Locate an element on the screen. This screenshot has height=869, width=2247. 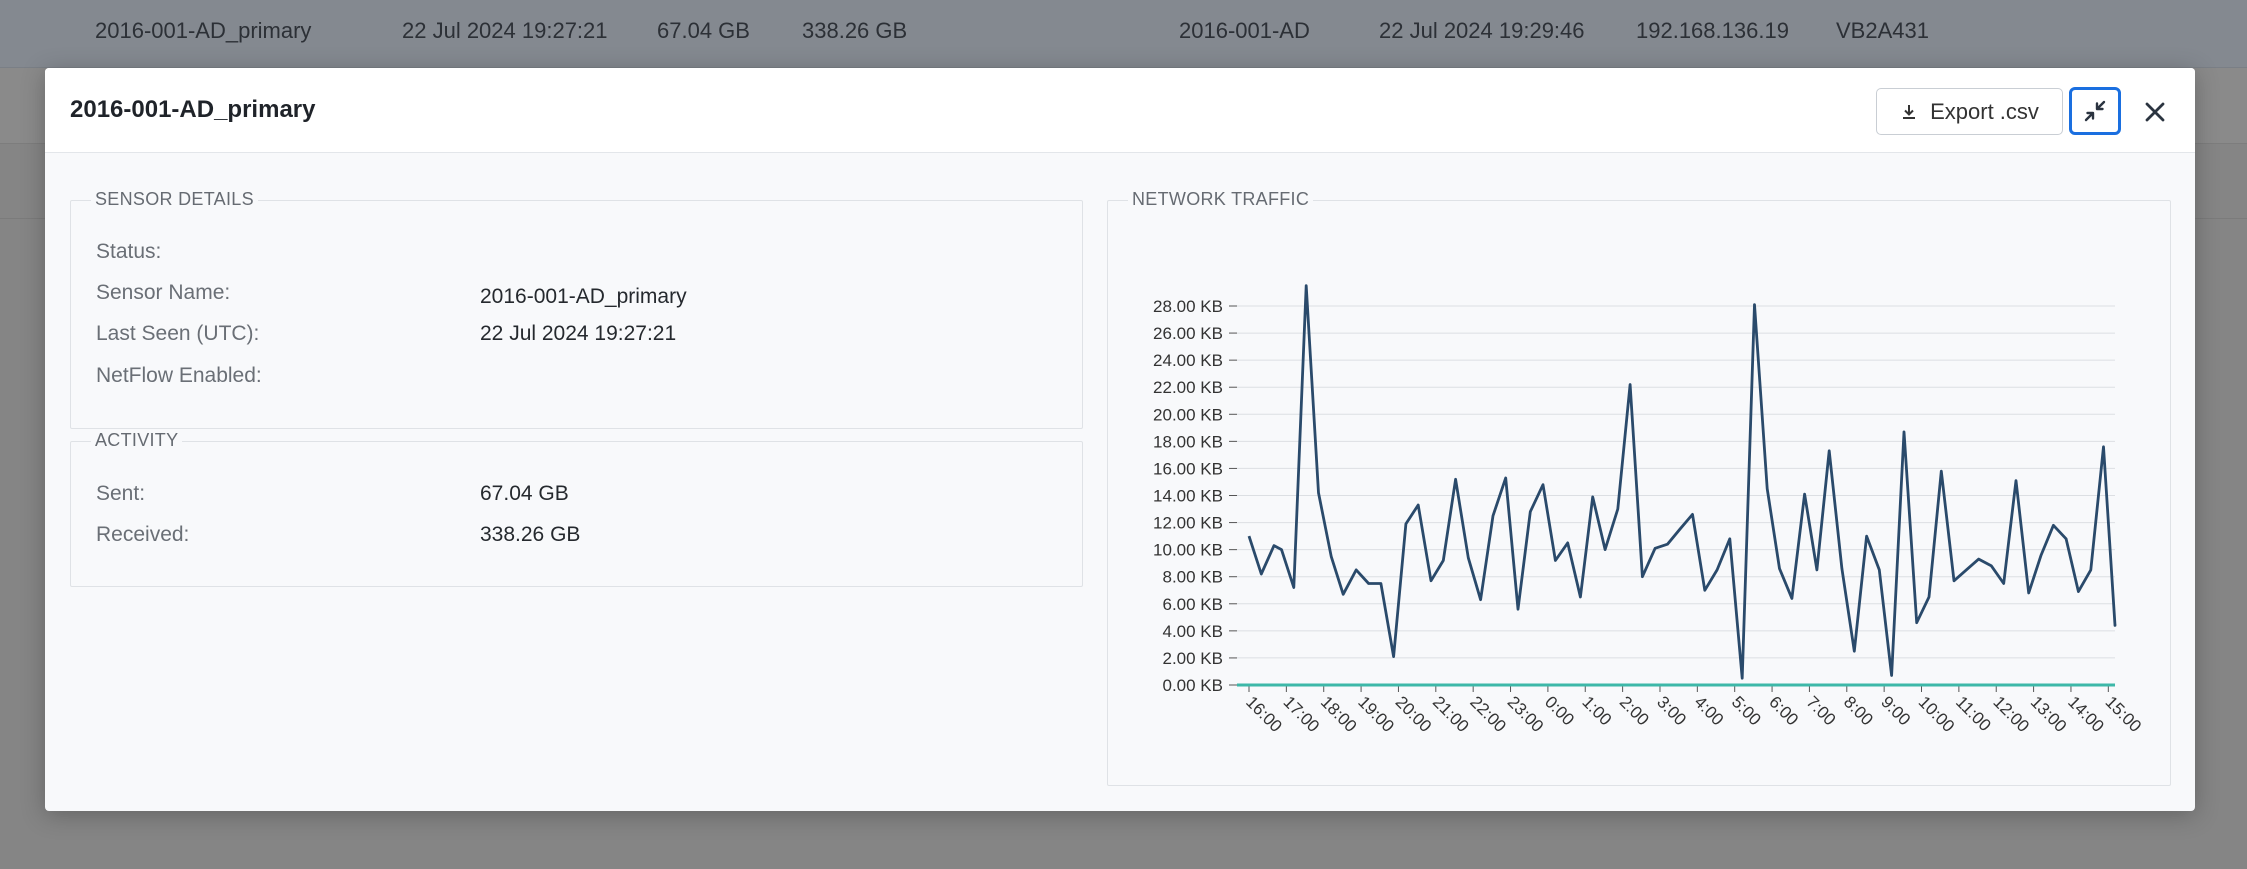
collapse-button is located at coordinates (2095, 111).